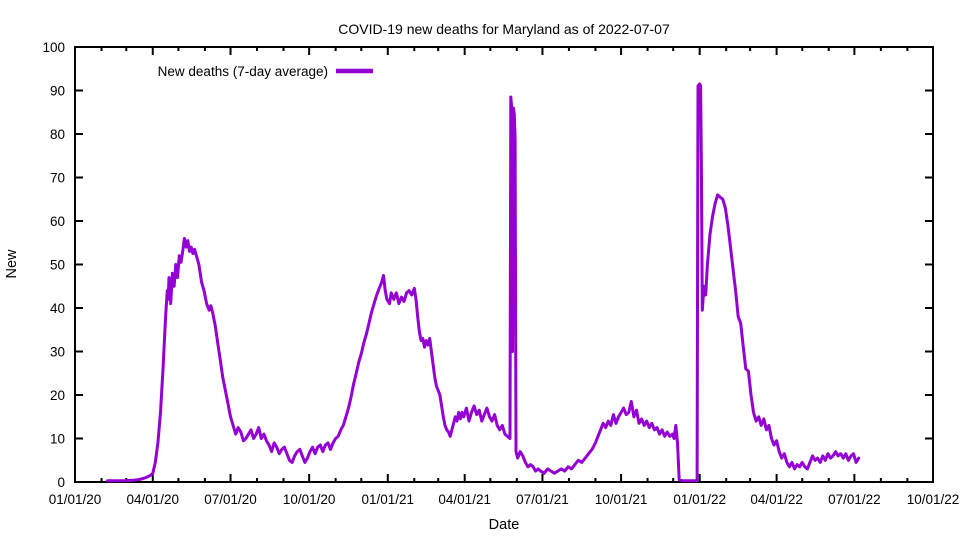 The width and height of the screenshot is (960, 540). Describe the element at coordinates (57, 352) in the screenshot. I see `y-tick-label: 30` at that location.